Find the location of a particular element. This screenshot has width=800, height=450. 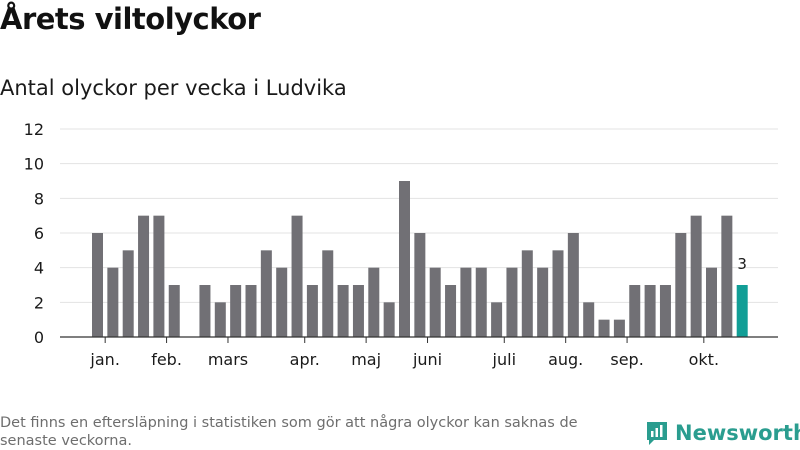

x-tick-label: juli is located at coordinates (504, 359).